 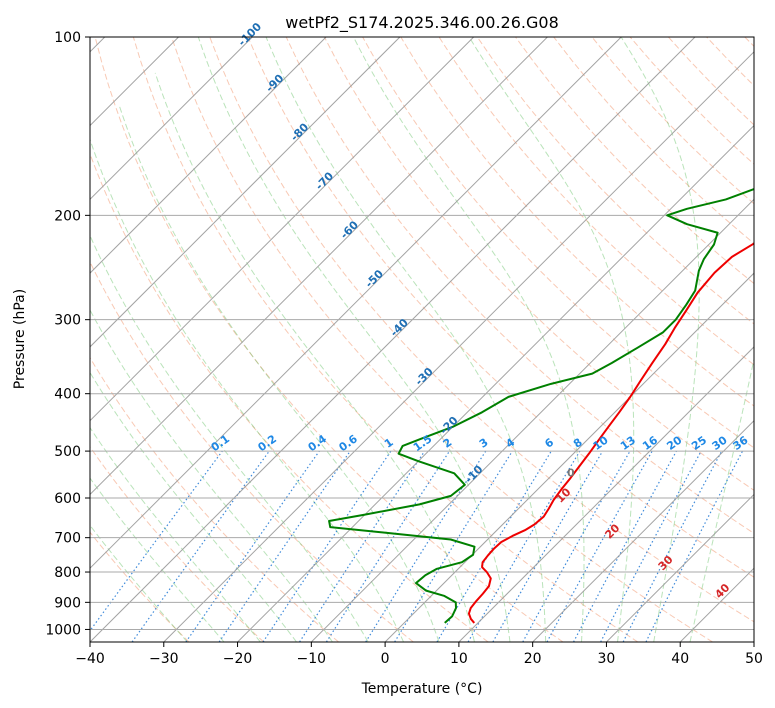 I want to click on x-tick-label: −10, so click(x=312, y=659).